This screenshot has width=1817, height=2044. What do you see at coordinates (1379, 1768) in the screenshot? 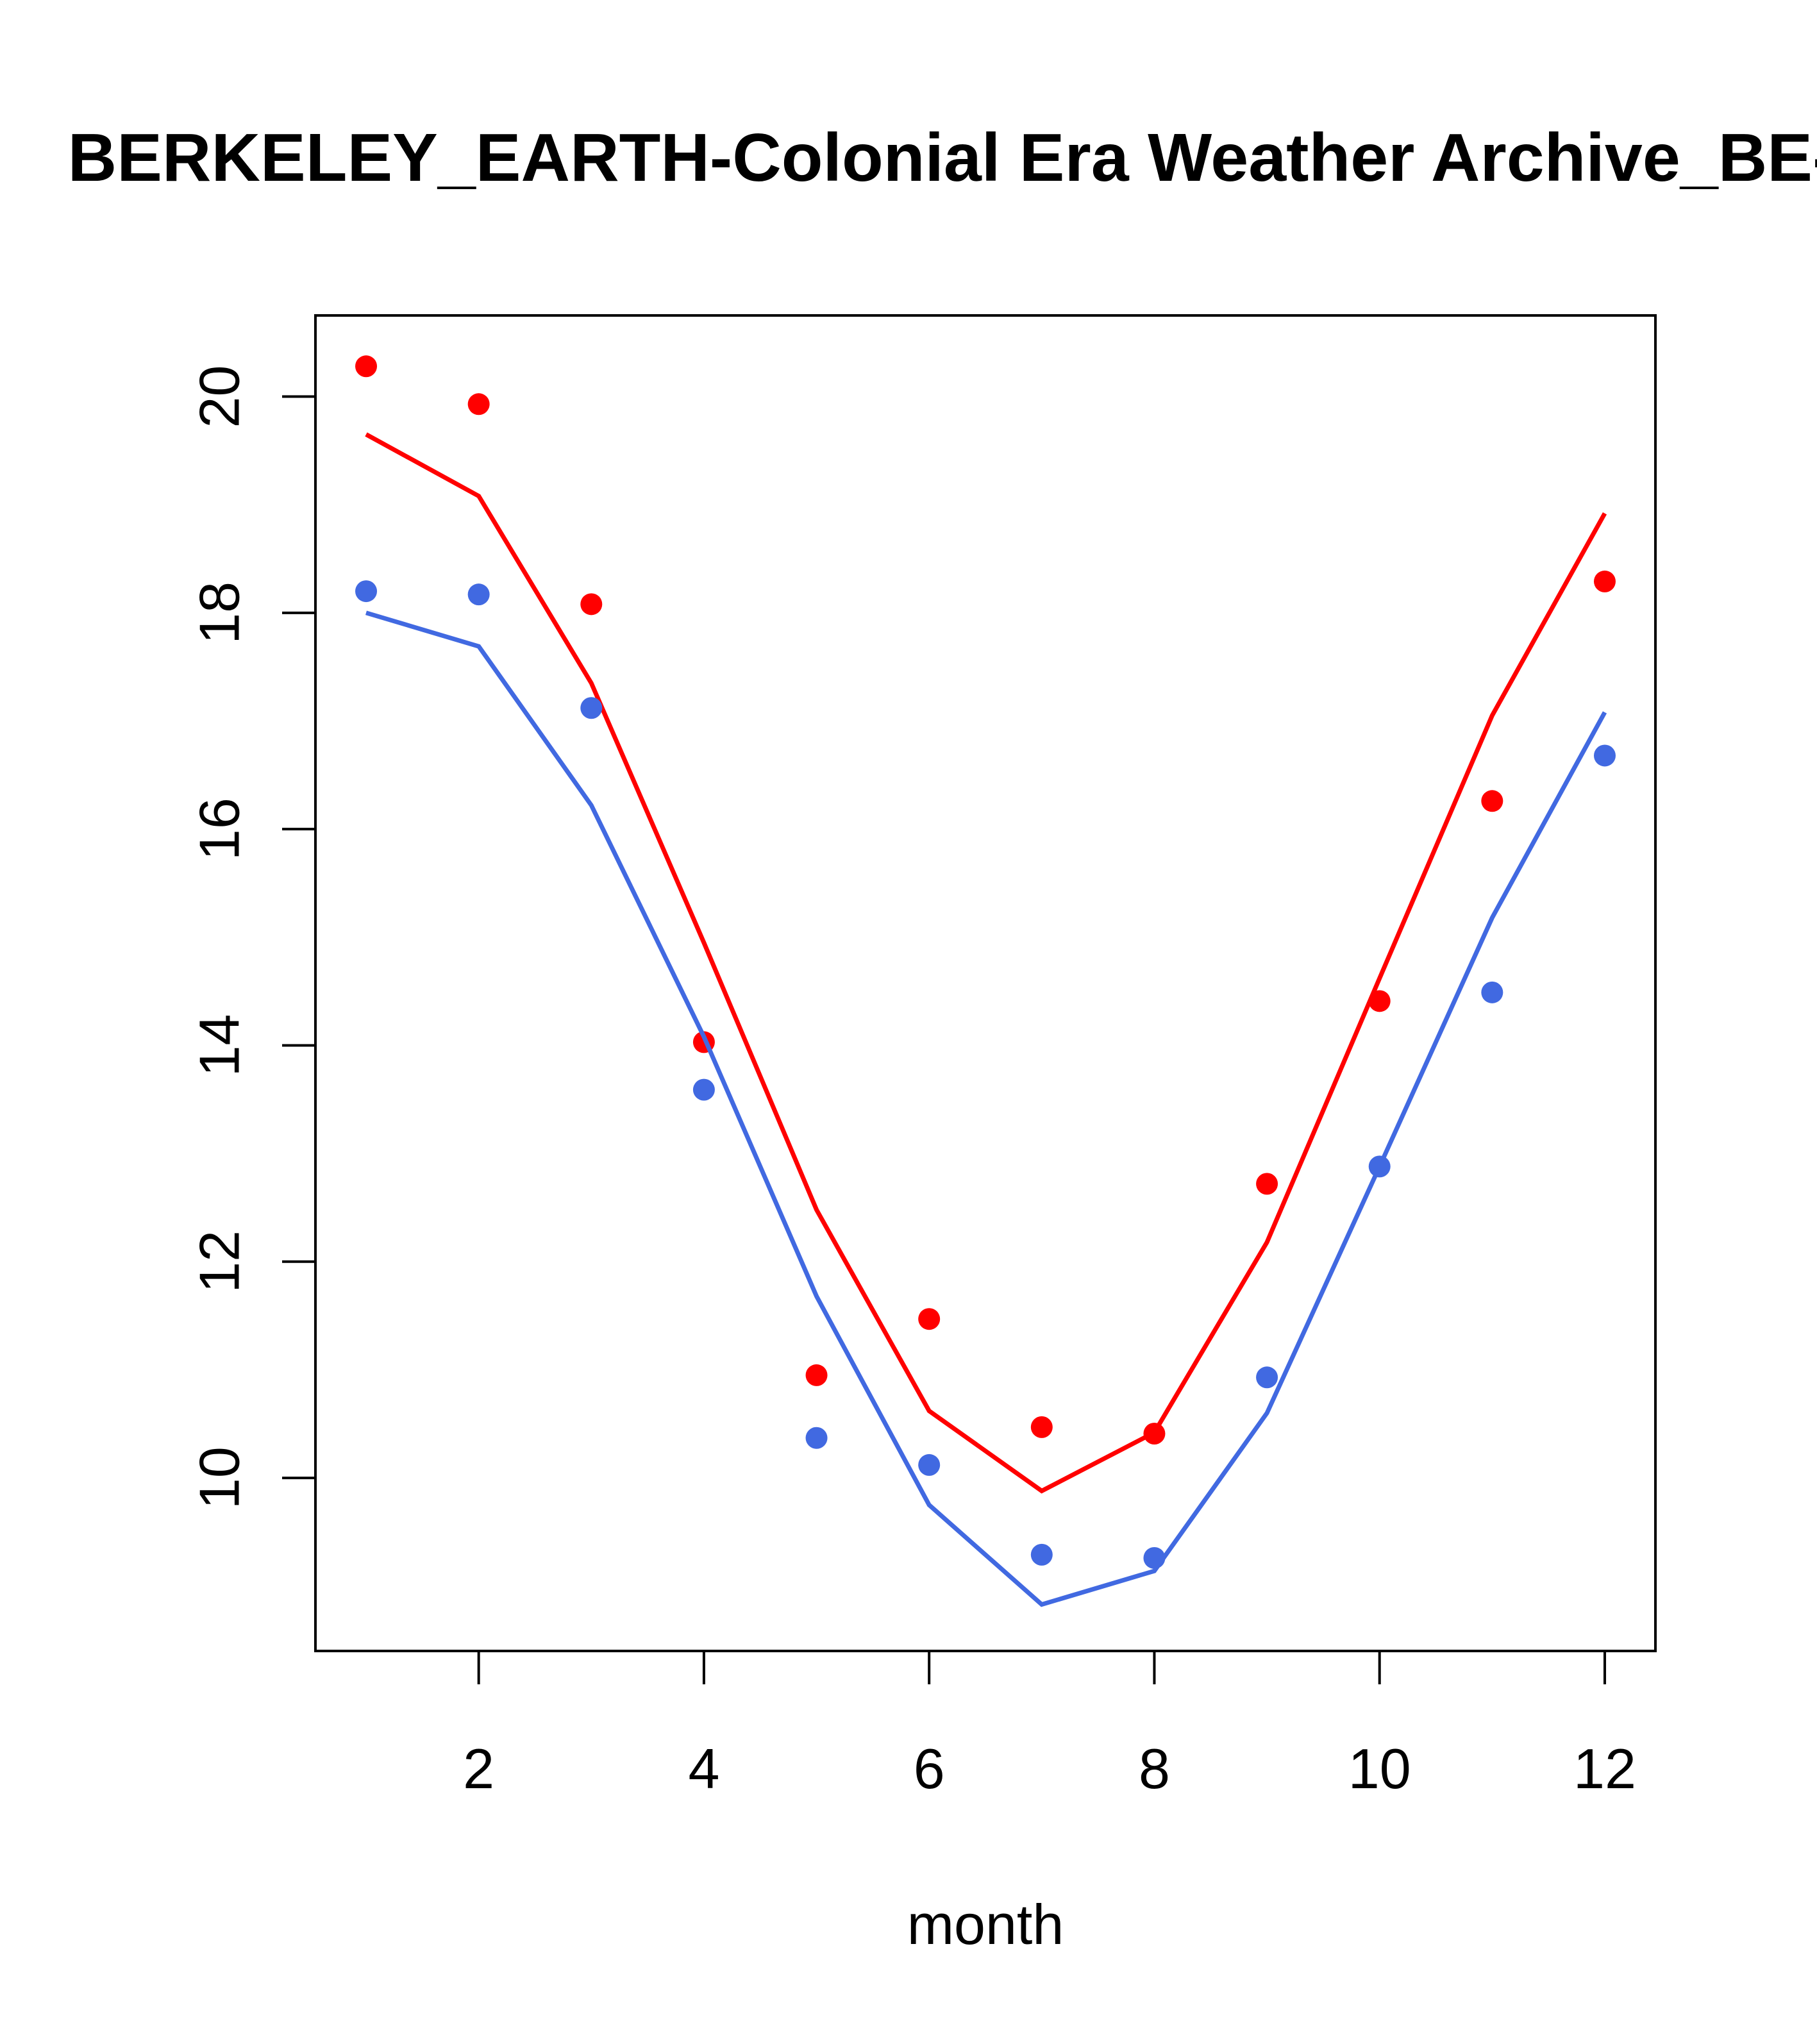
I see `x-tick-label-10: 10` at bounding box center [1379, 1768].